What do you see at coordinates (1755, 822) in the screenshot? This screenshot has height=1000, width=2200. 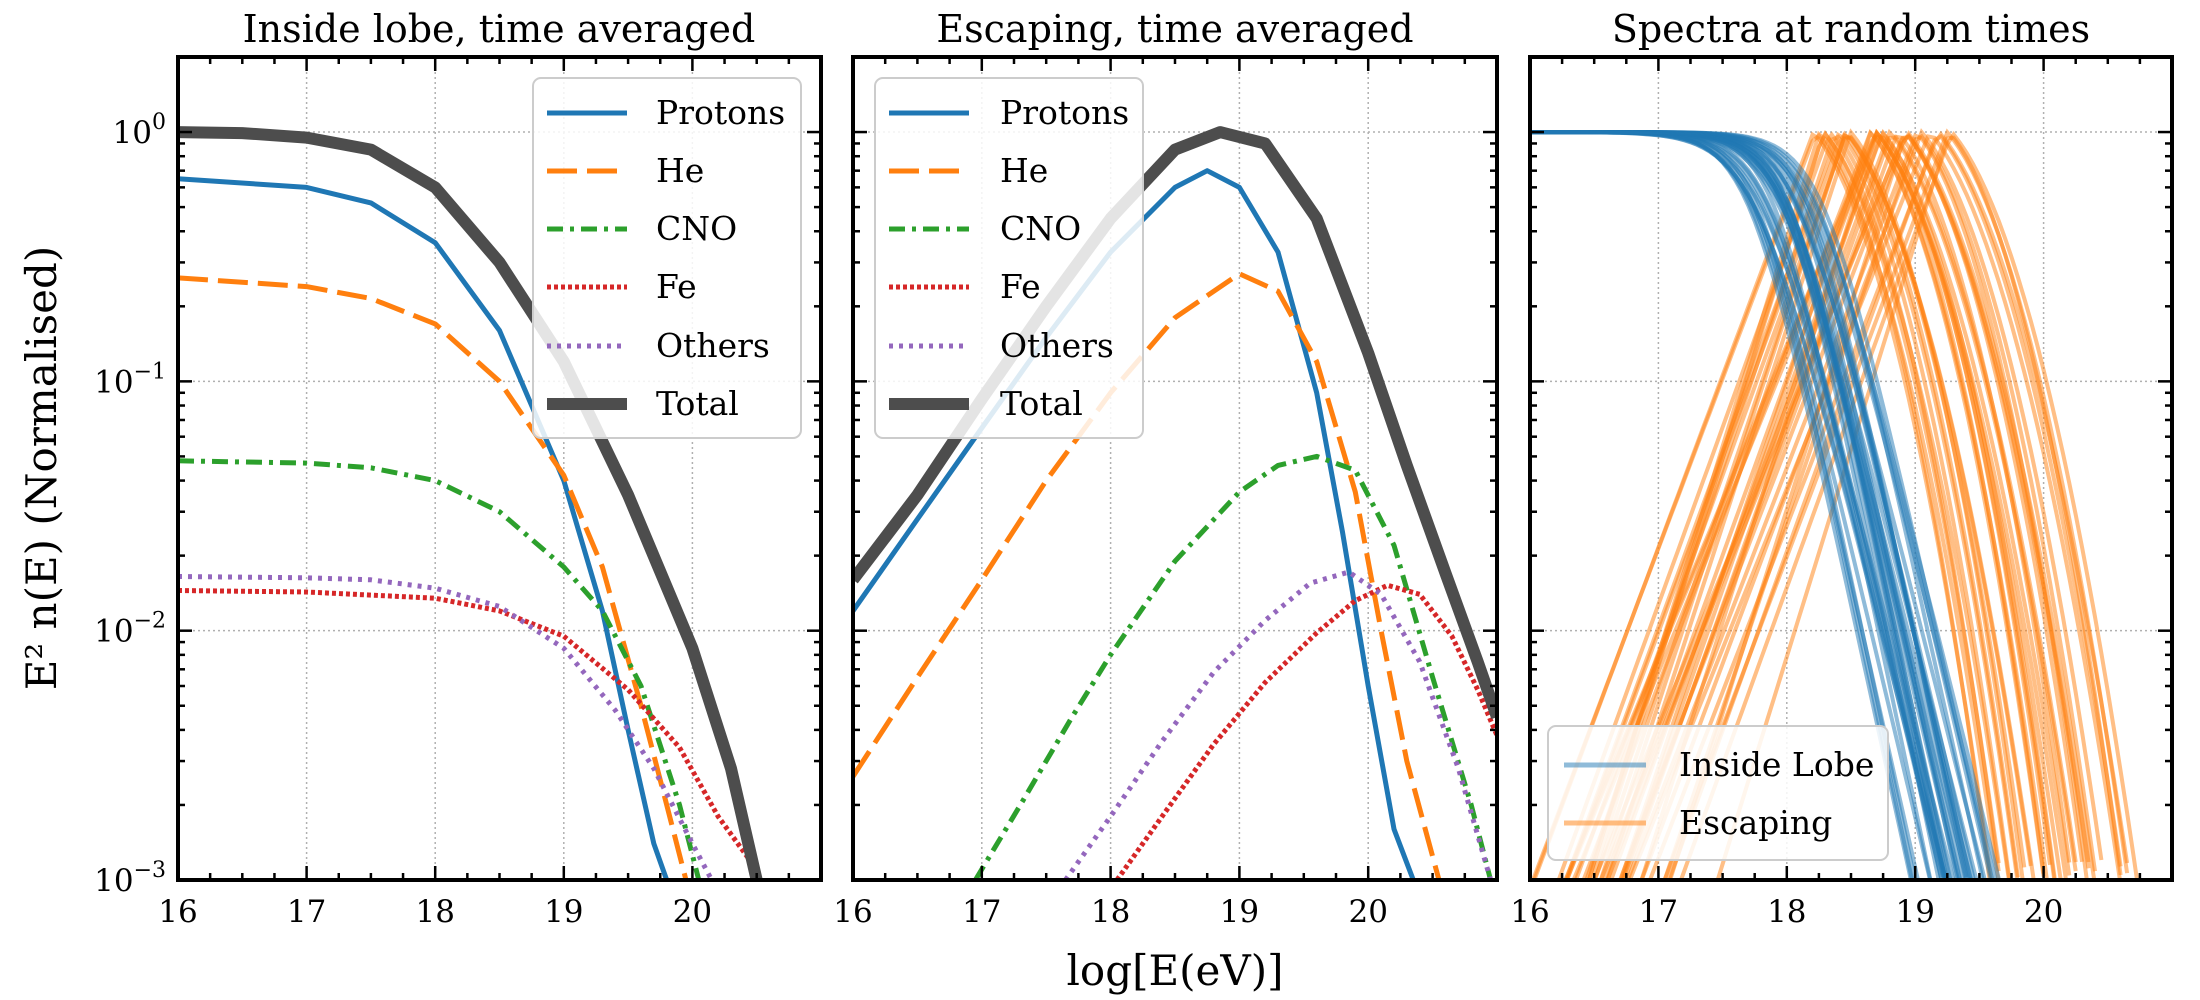 I see `legend-3-escaping: Escaping` at bounding box center [1755, 822].